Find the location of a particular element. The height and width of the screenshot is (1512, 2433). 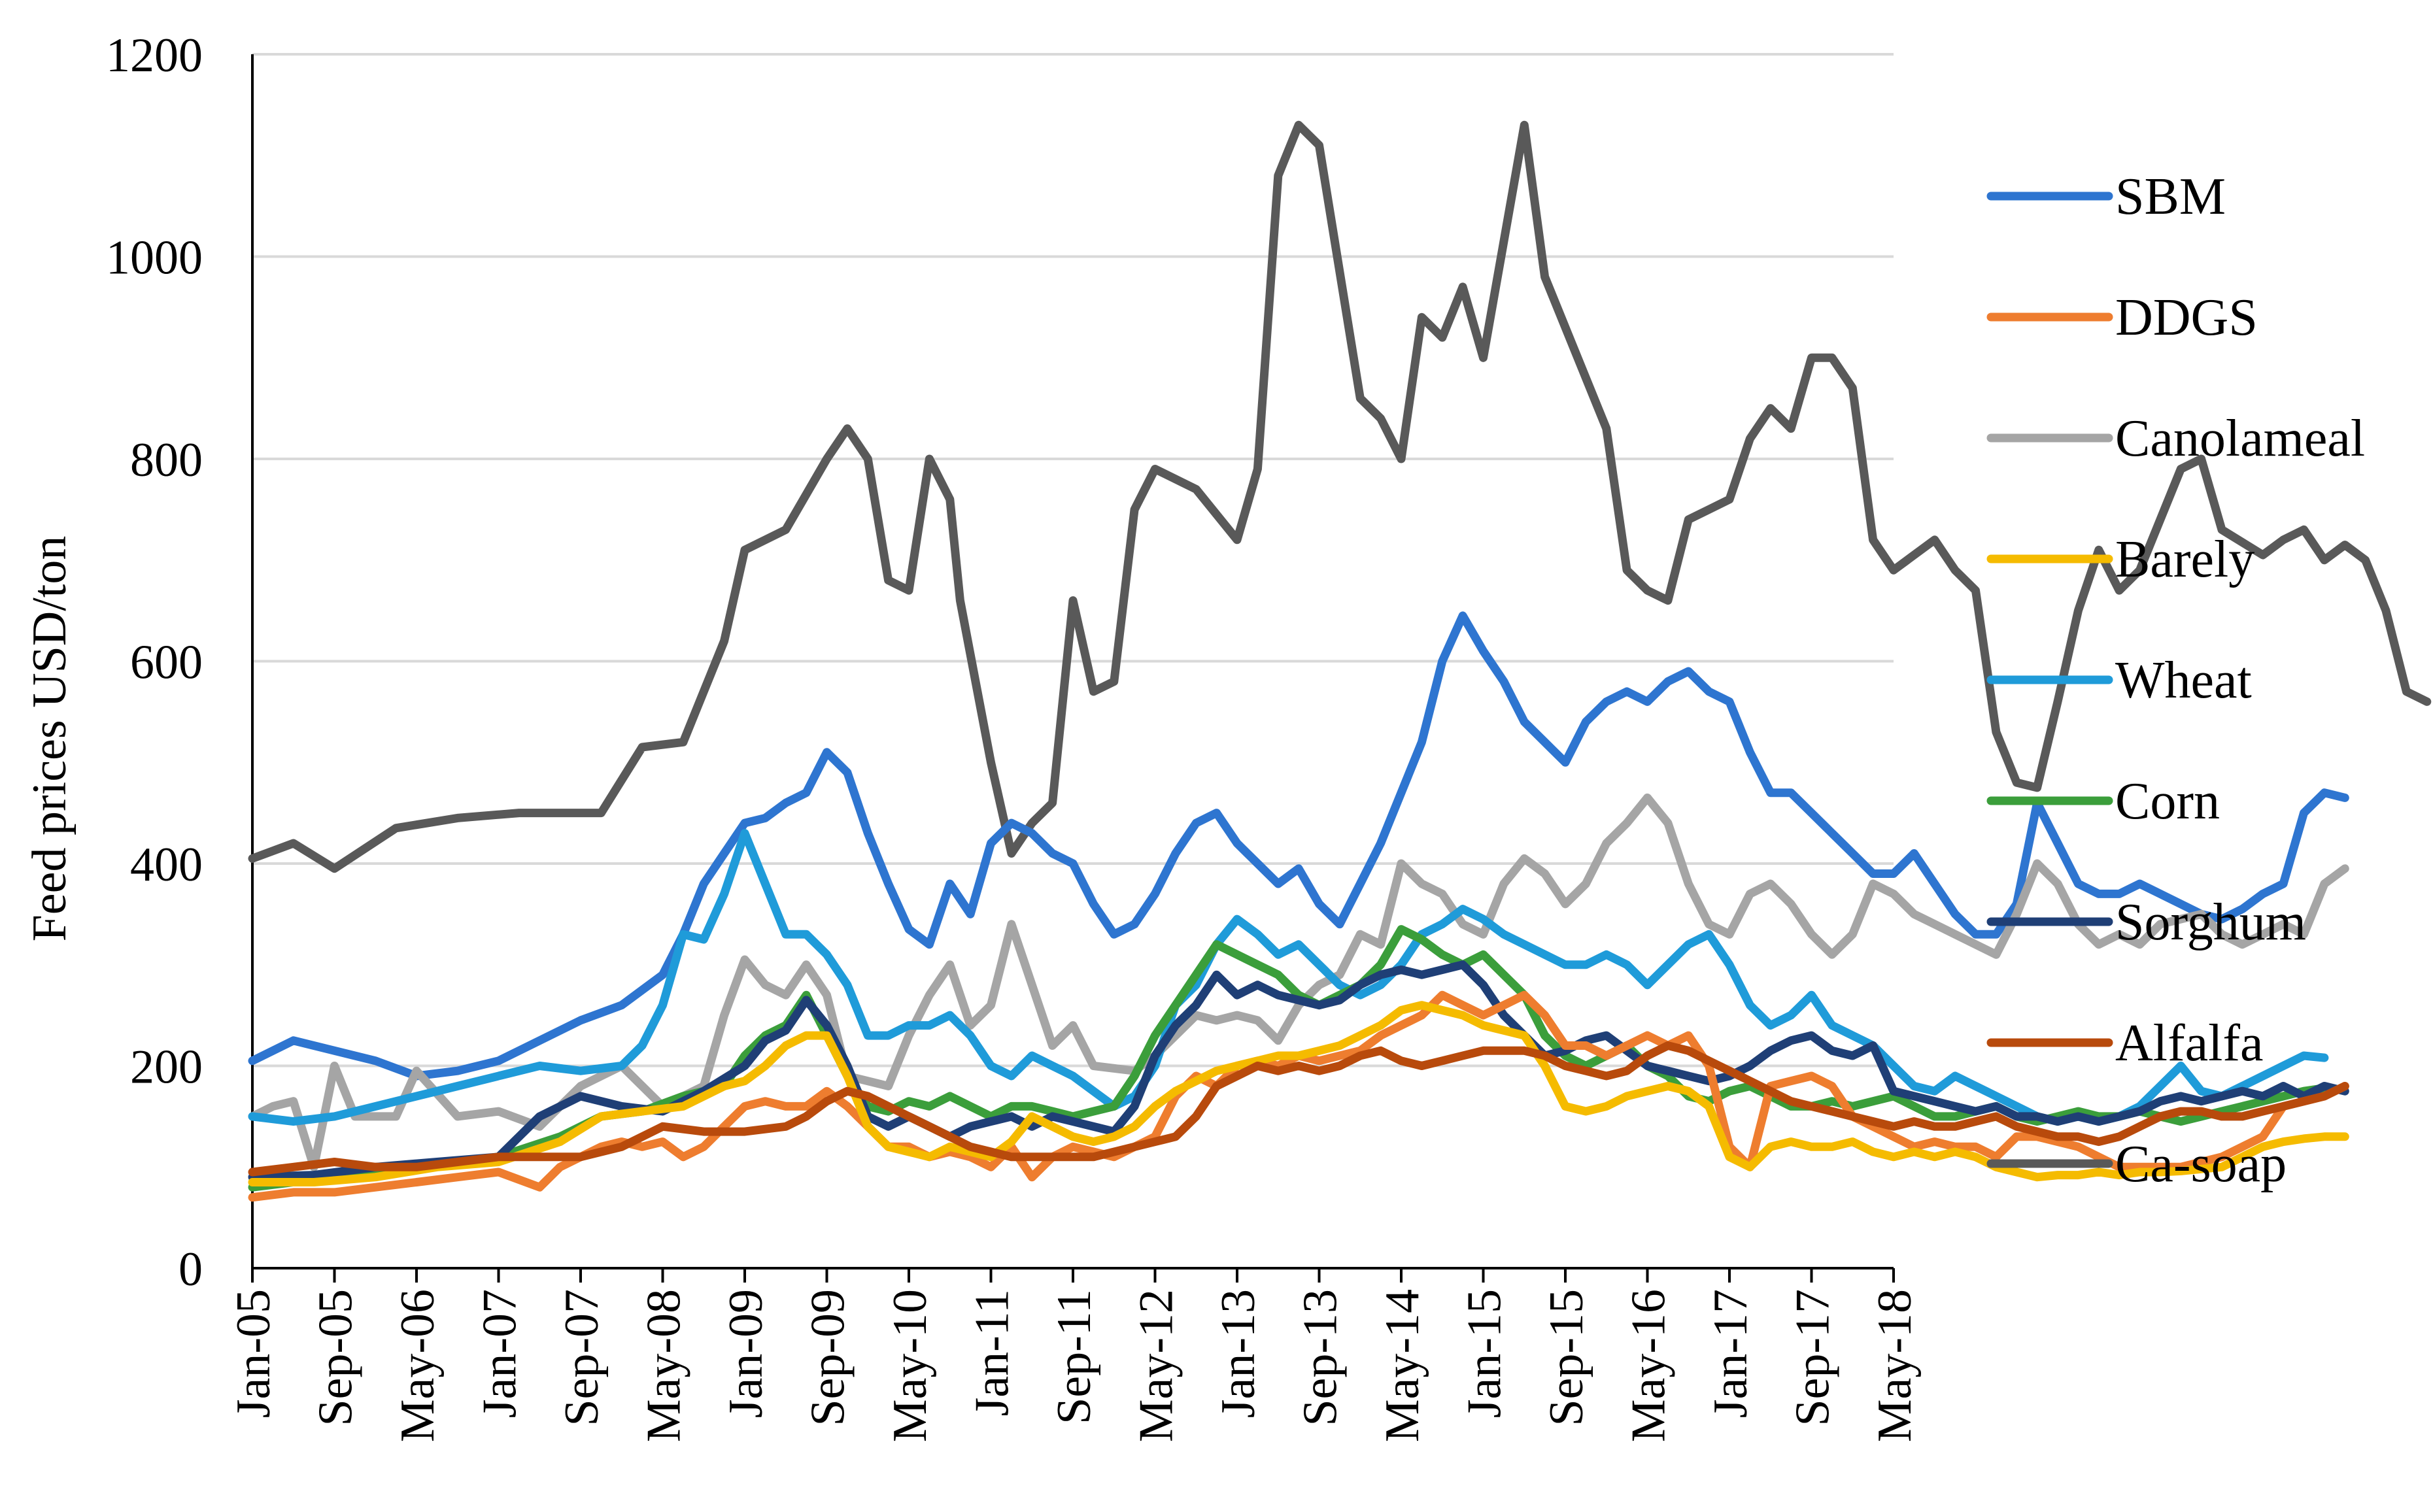

x-tick-label: Jan-11 is located at coordinates (992, 1353).